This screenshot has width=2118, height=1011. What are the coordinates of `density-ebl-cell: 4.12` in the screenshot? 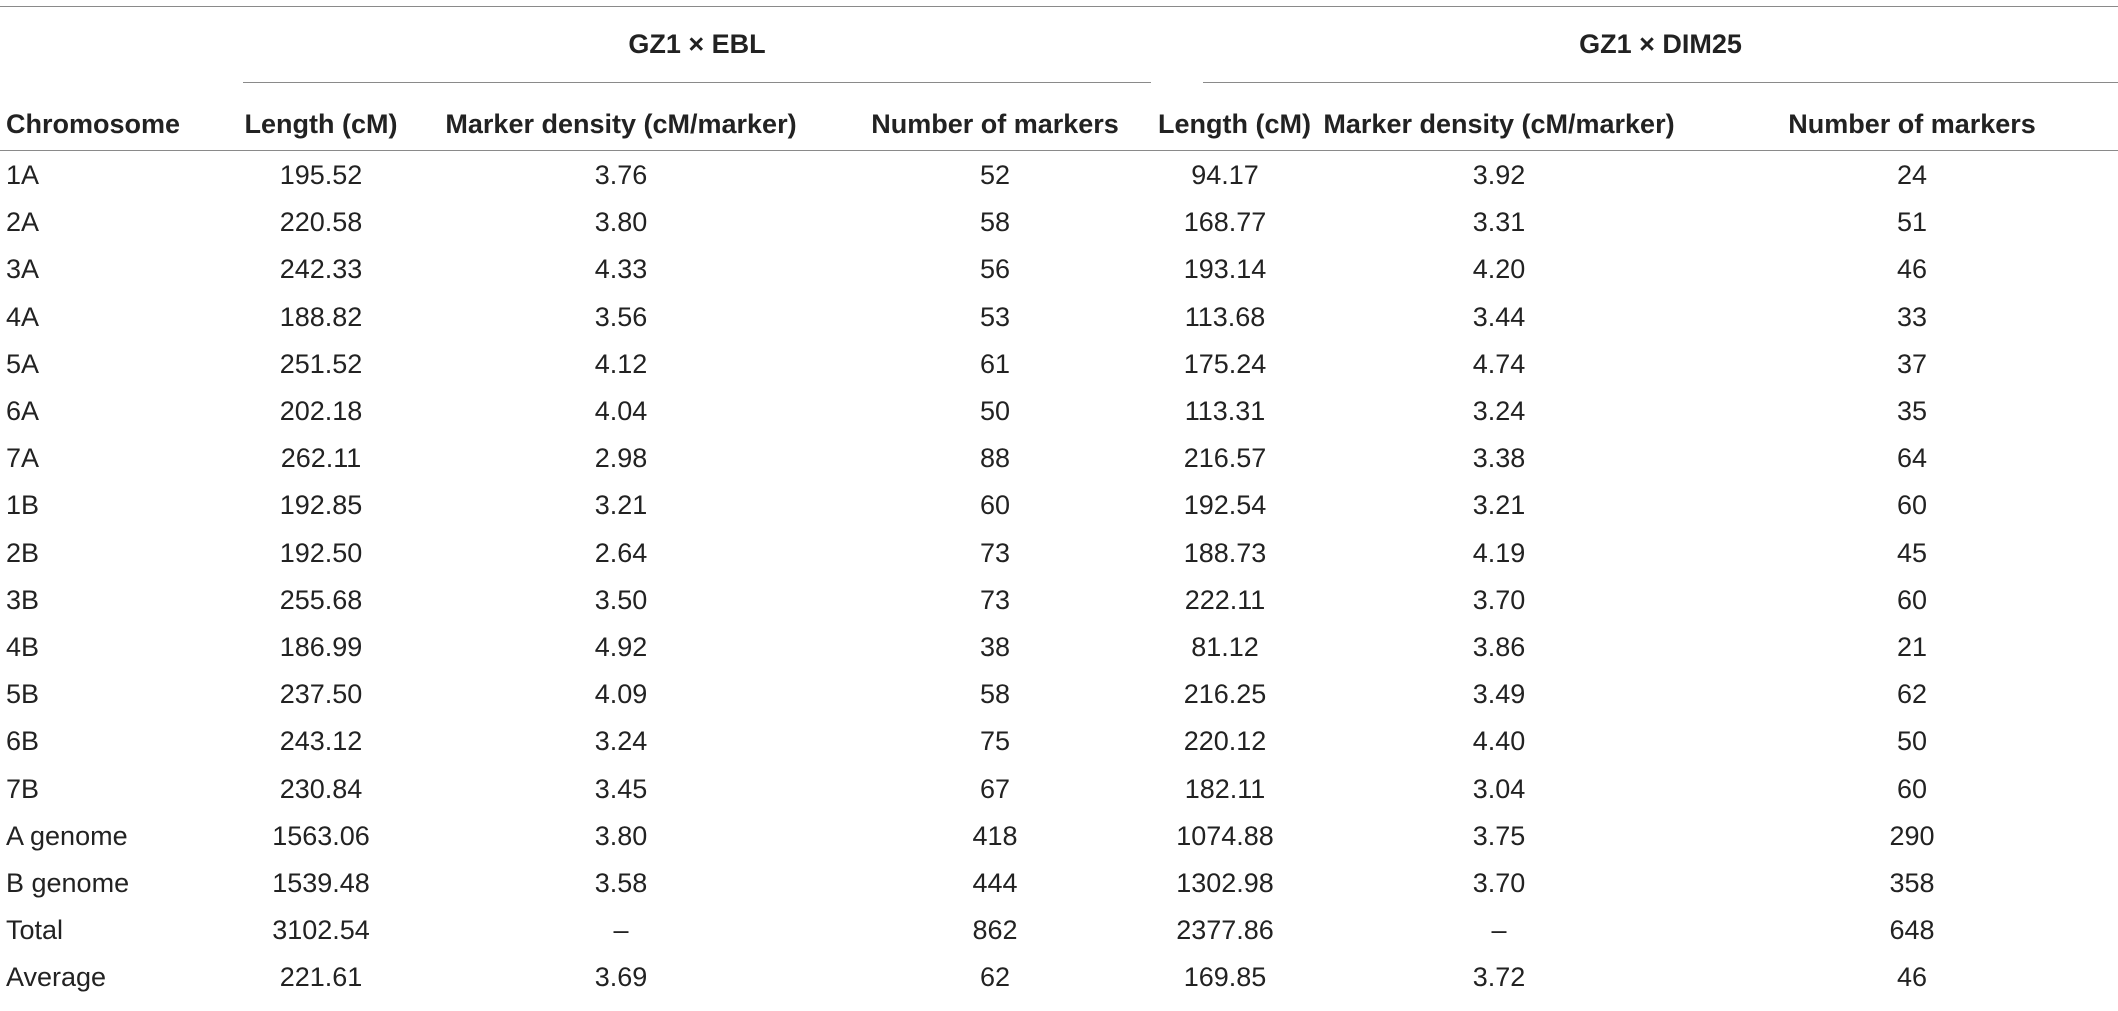 It's located at (621, 363).